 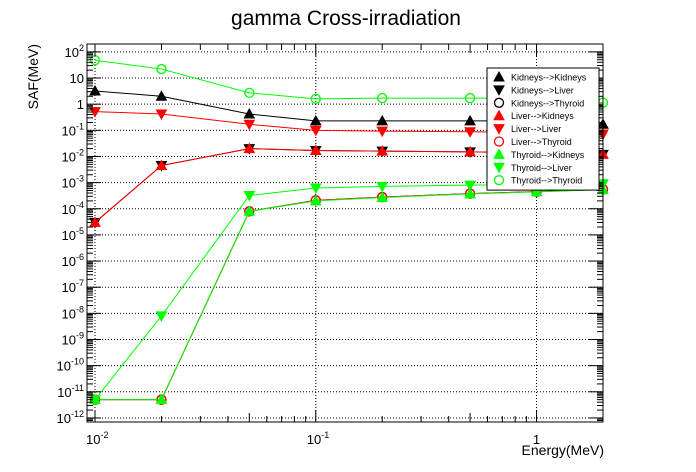 What do you see at coordinates (33, 76) in the screenshot?
I see `y-axis-label: SAF(MeV)` at bounding box center [33, 76].